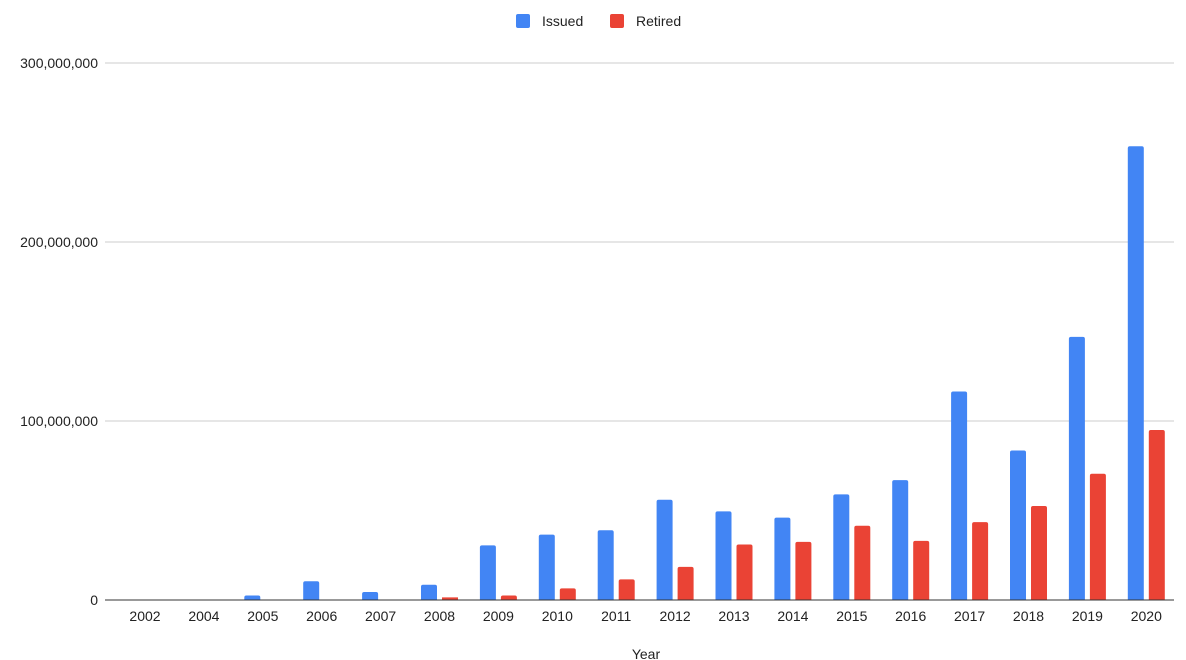  I want to click on bar-issued-2006, so click(311, 590).